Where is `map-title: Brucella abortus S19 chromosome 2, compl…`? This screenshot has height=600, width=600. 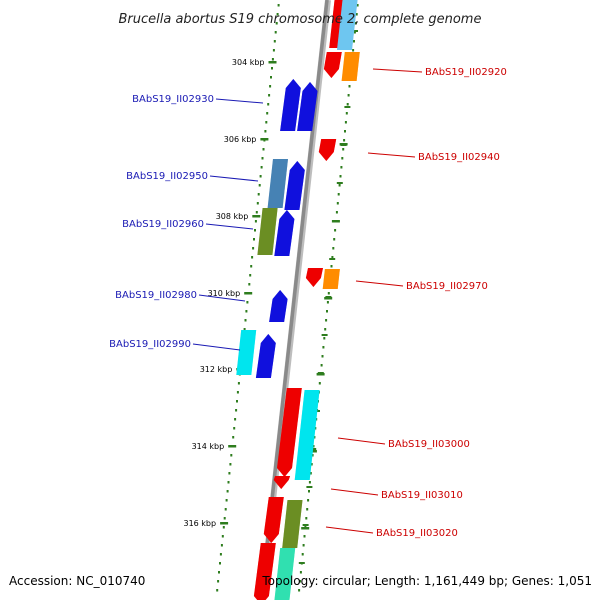
map-title: Brucella abortus S19 chromosome 2, compl… is located at coordinates (300, 19).